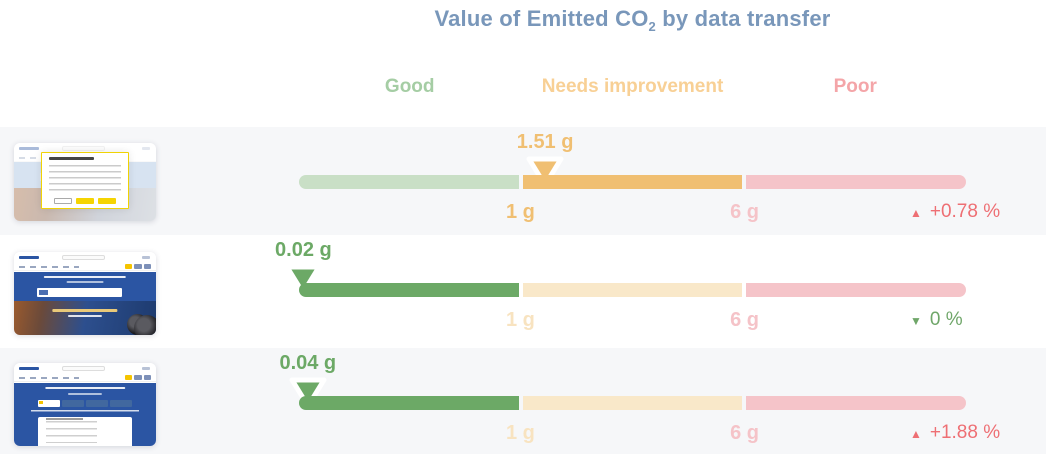  What do you see at coordinates (545, 142) in the screenshot?
I see `co2-value: 1.51 g` at bounding box center [545, 142].